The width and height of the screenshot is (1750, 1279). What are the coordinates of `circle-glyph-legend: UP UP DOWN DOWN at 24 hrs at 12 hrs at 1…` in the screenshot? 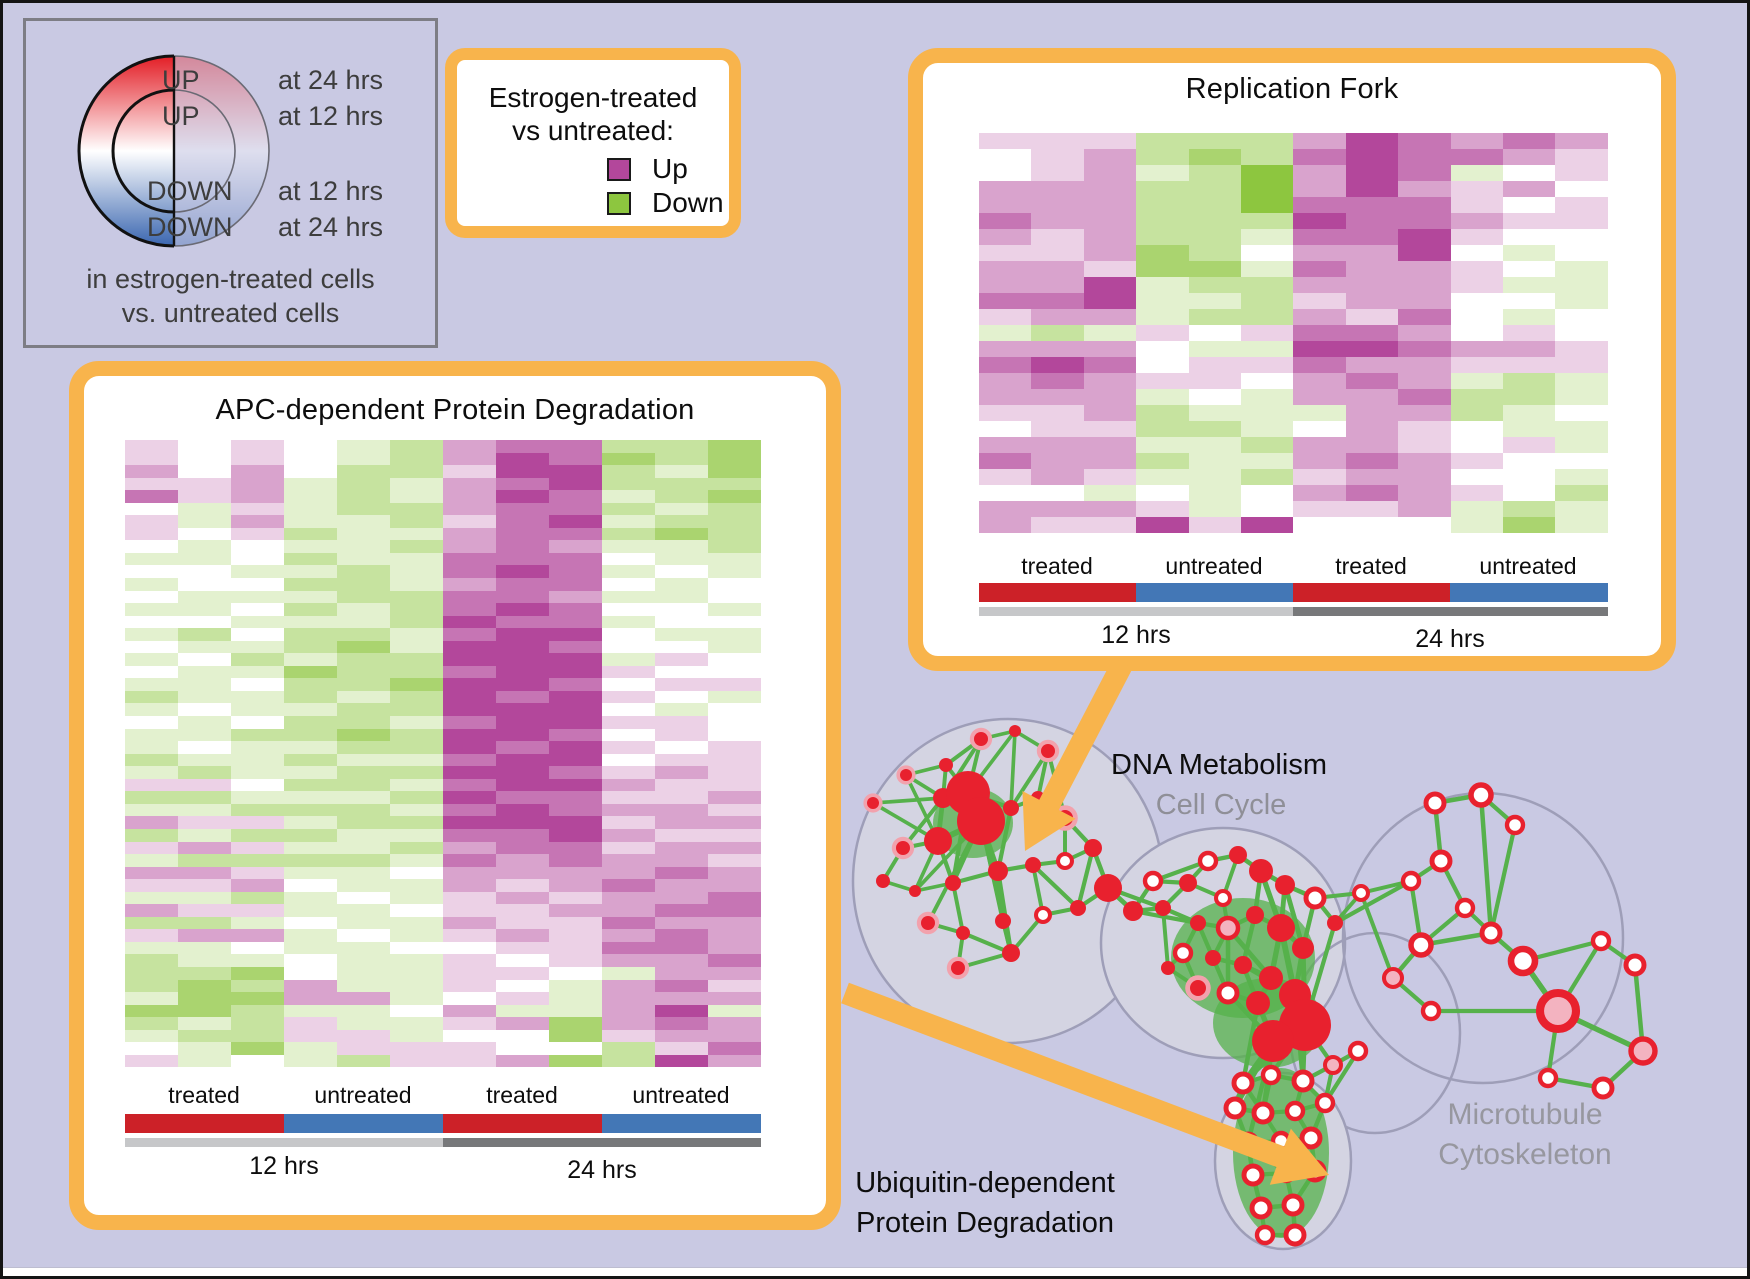 It's located at (230, 183).